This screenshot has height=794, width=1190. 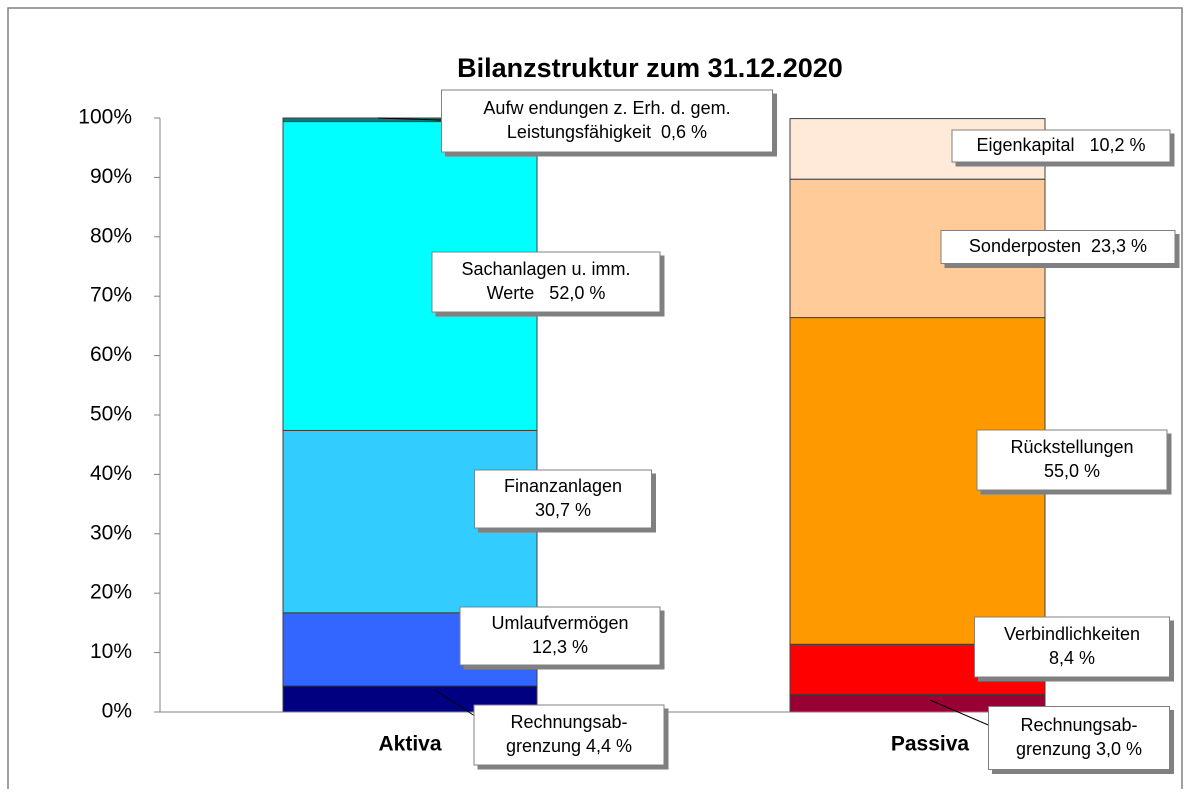 I want to click on y-tick-label: 10%, so click(x=111, y=651).